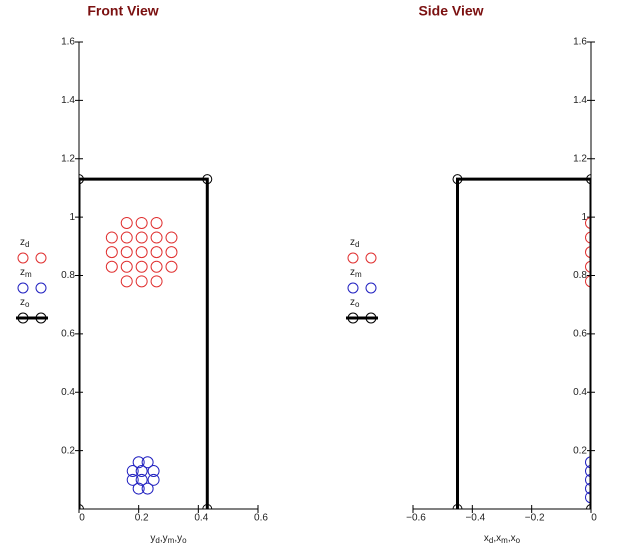 This screenshot has width=632, height=551. What do you see at coordinates (122, 11) in the screenshot?
I see `chart-title: Front View` at bounding box center [122, 11].